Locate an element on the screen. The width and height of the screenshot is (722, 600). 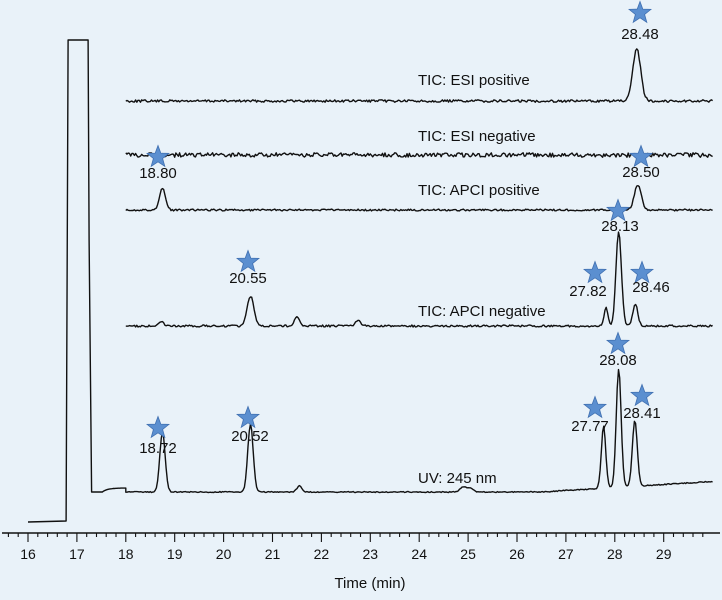
x-tick-label-26: 26 is located at coordinates (517, 554).